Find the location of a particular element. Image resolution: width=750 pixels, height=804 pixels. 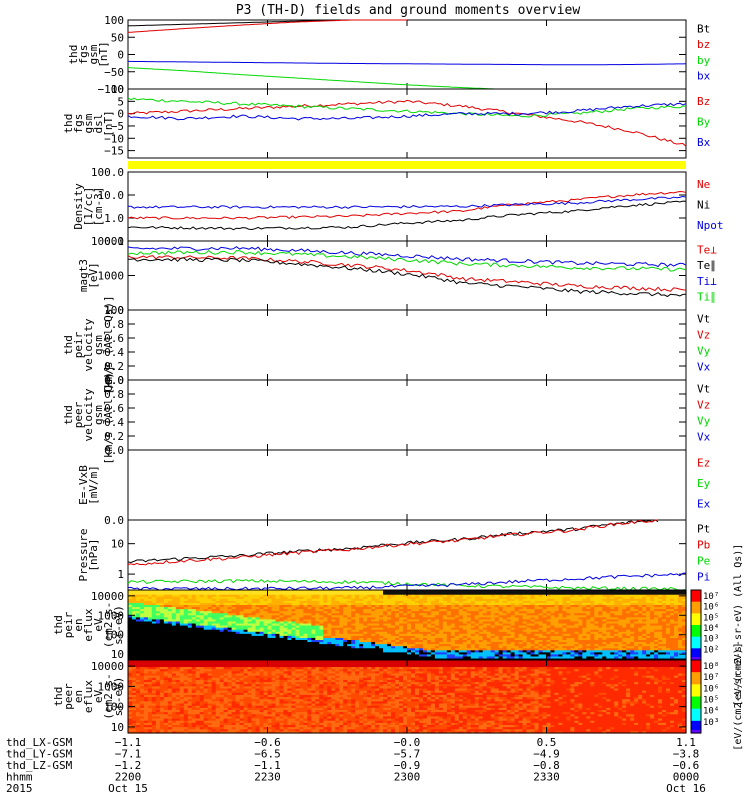

panel-quality_bar is located at coordinates (407, 165).